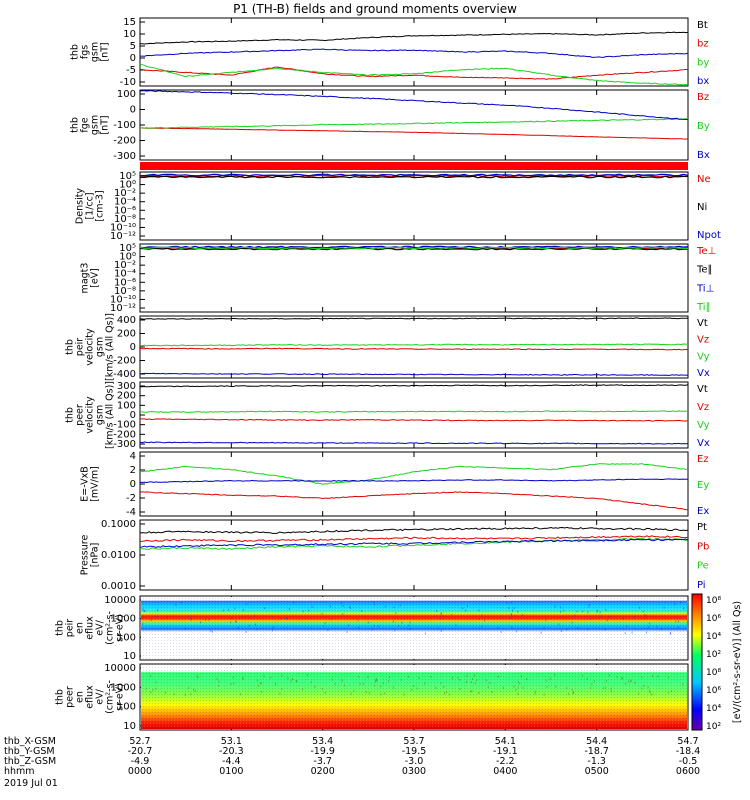 This screenshot has height=800, width=750. I want to click on panel-ylabel: thb fge gsm [nT], so click(90, 125).